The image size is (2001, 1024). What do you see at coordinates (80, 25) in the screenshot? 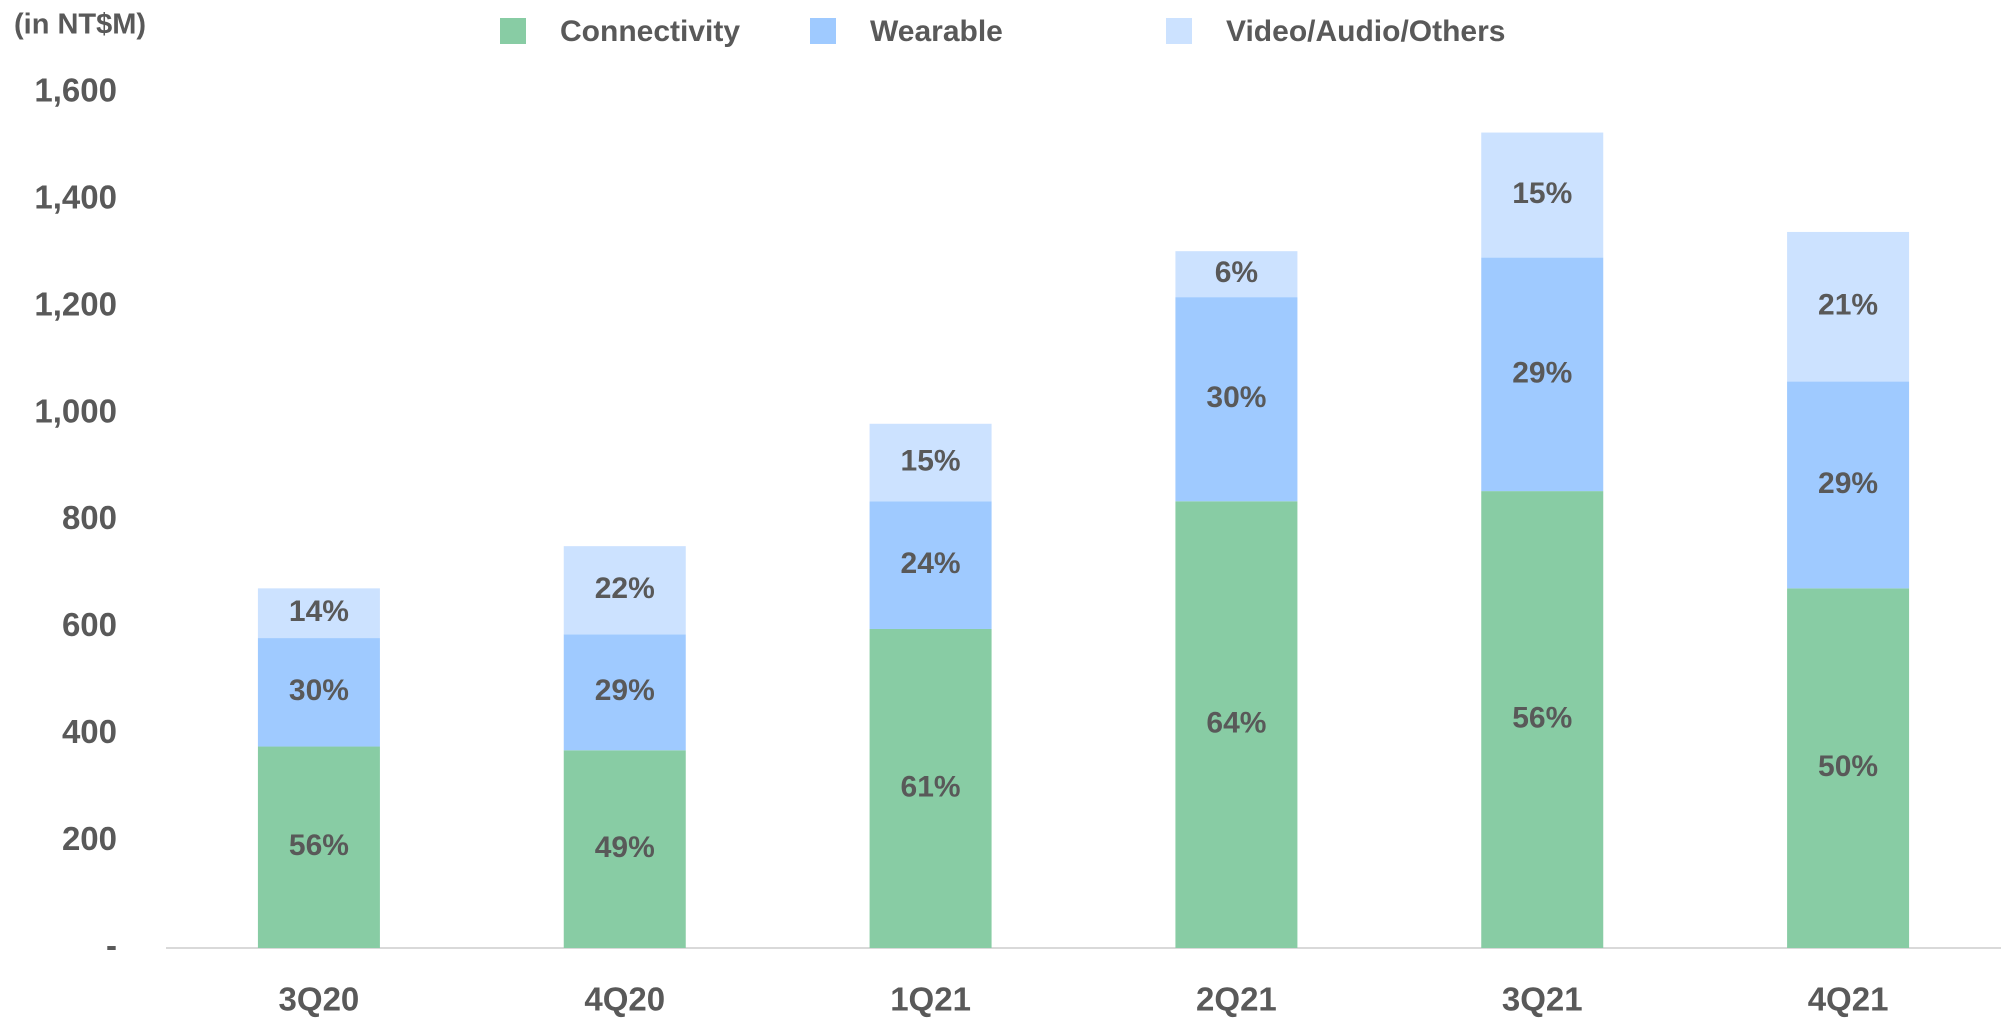
I see `unit-label: (in NT$M)` at bounding box center [80, 25].